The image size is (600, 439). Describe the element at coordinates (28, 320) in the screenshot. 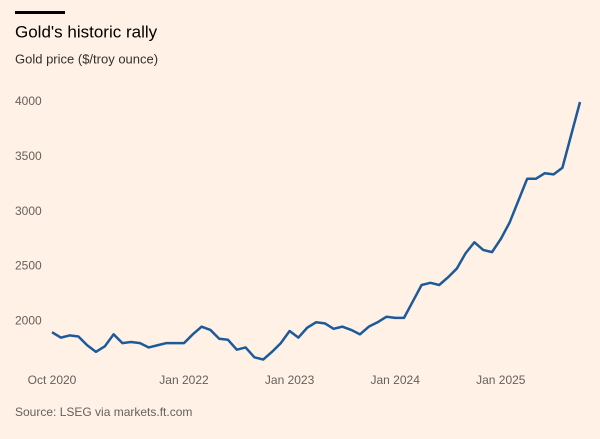

I see `y-tick-label: 2000` at that location.